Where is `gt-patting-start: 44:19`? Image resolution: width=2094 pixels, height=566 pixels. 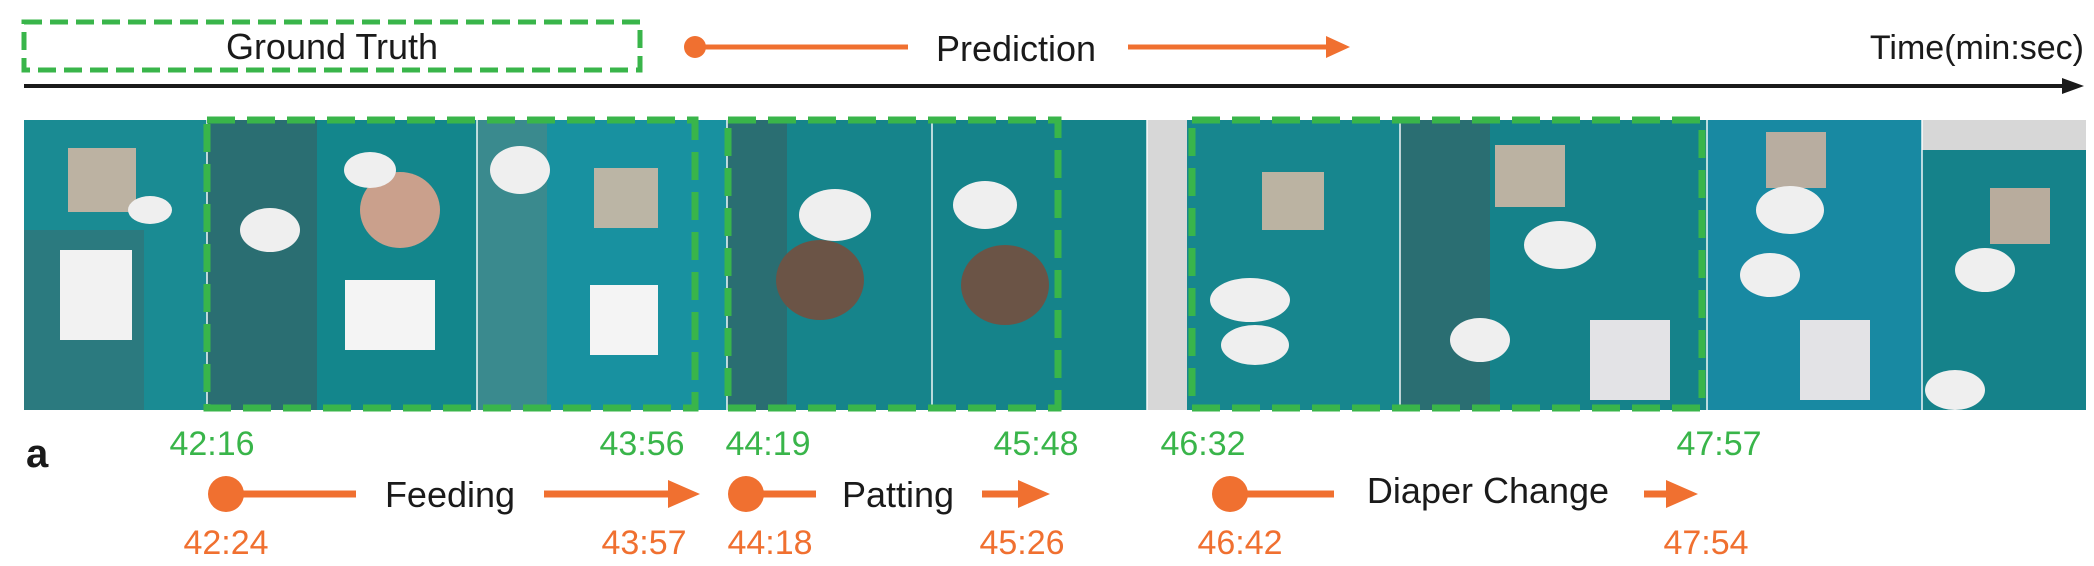 gt-patting-start: 44:19 is located at coordinates (767, 444).